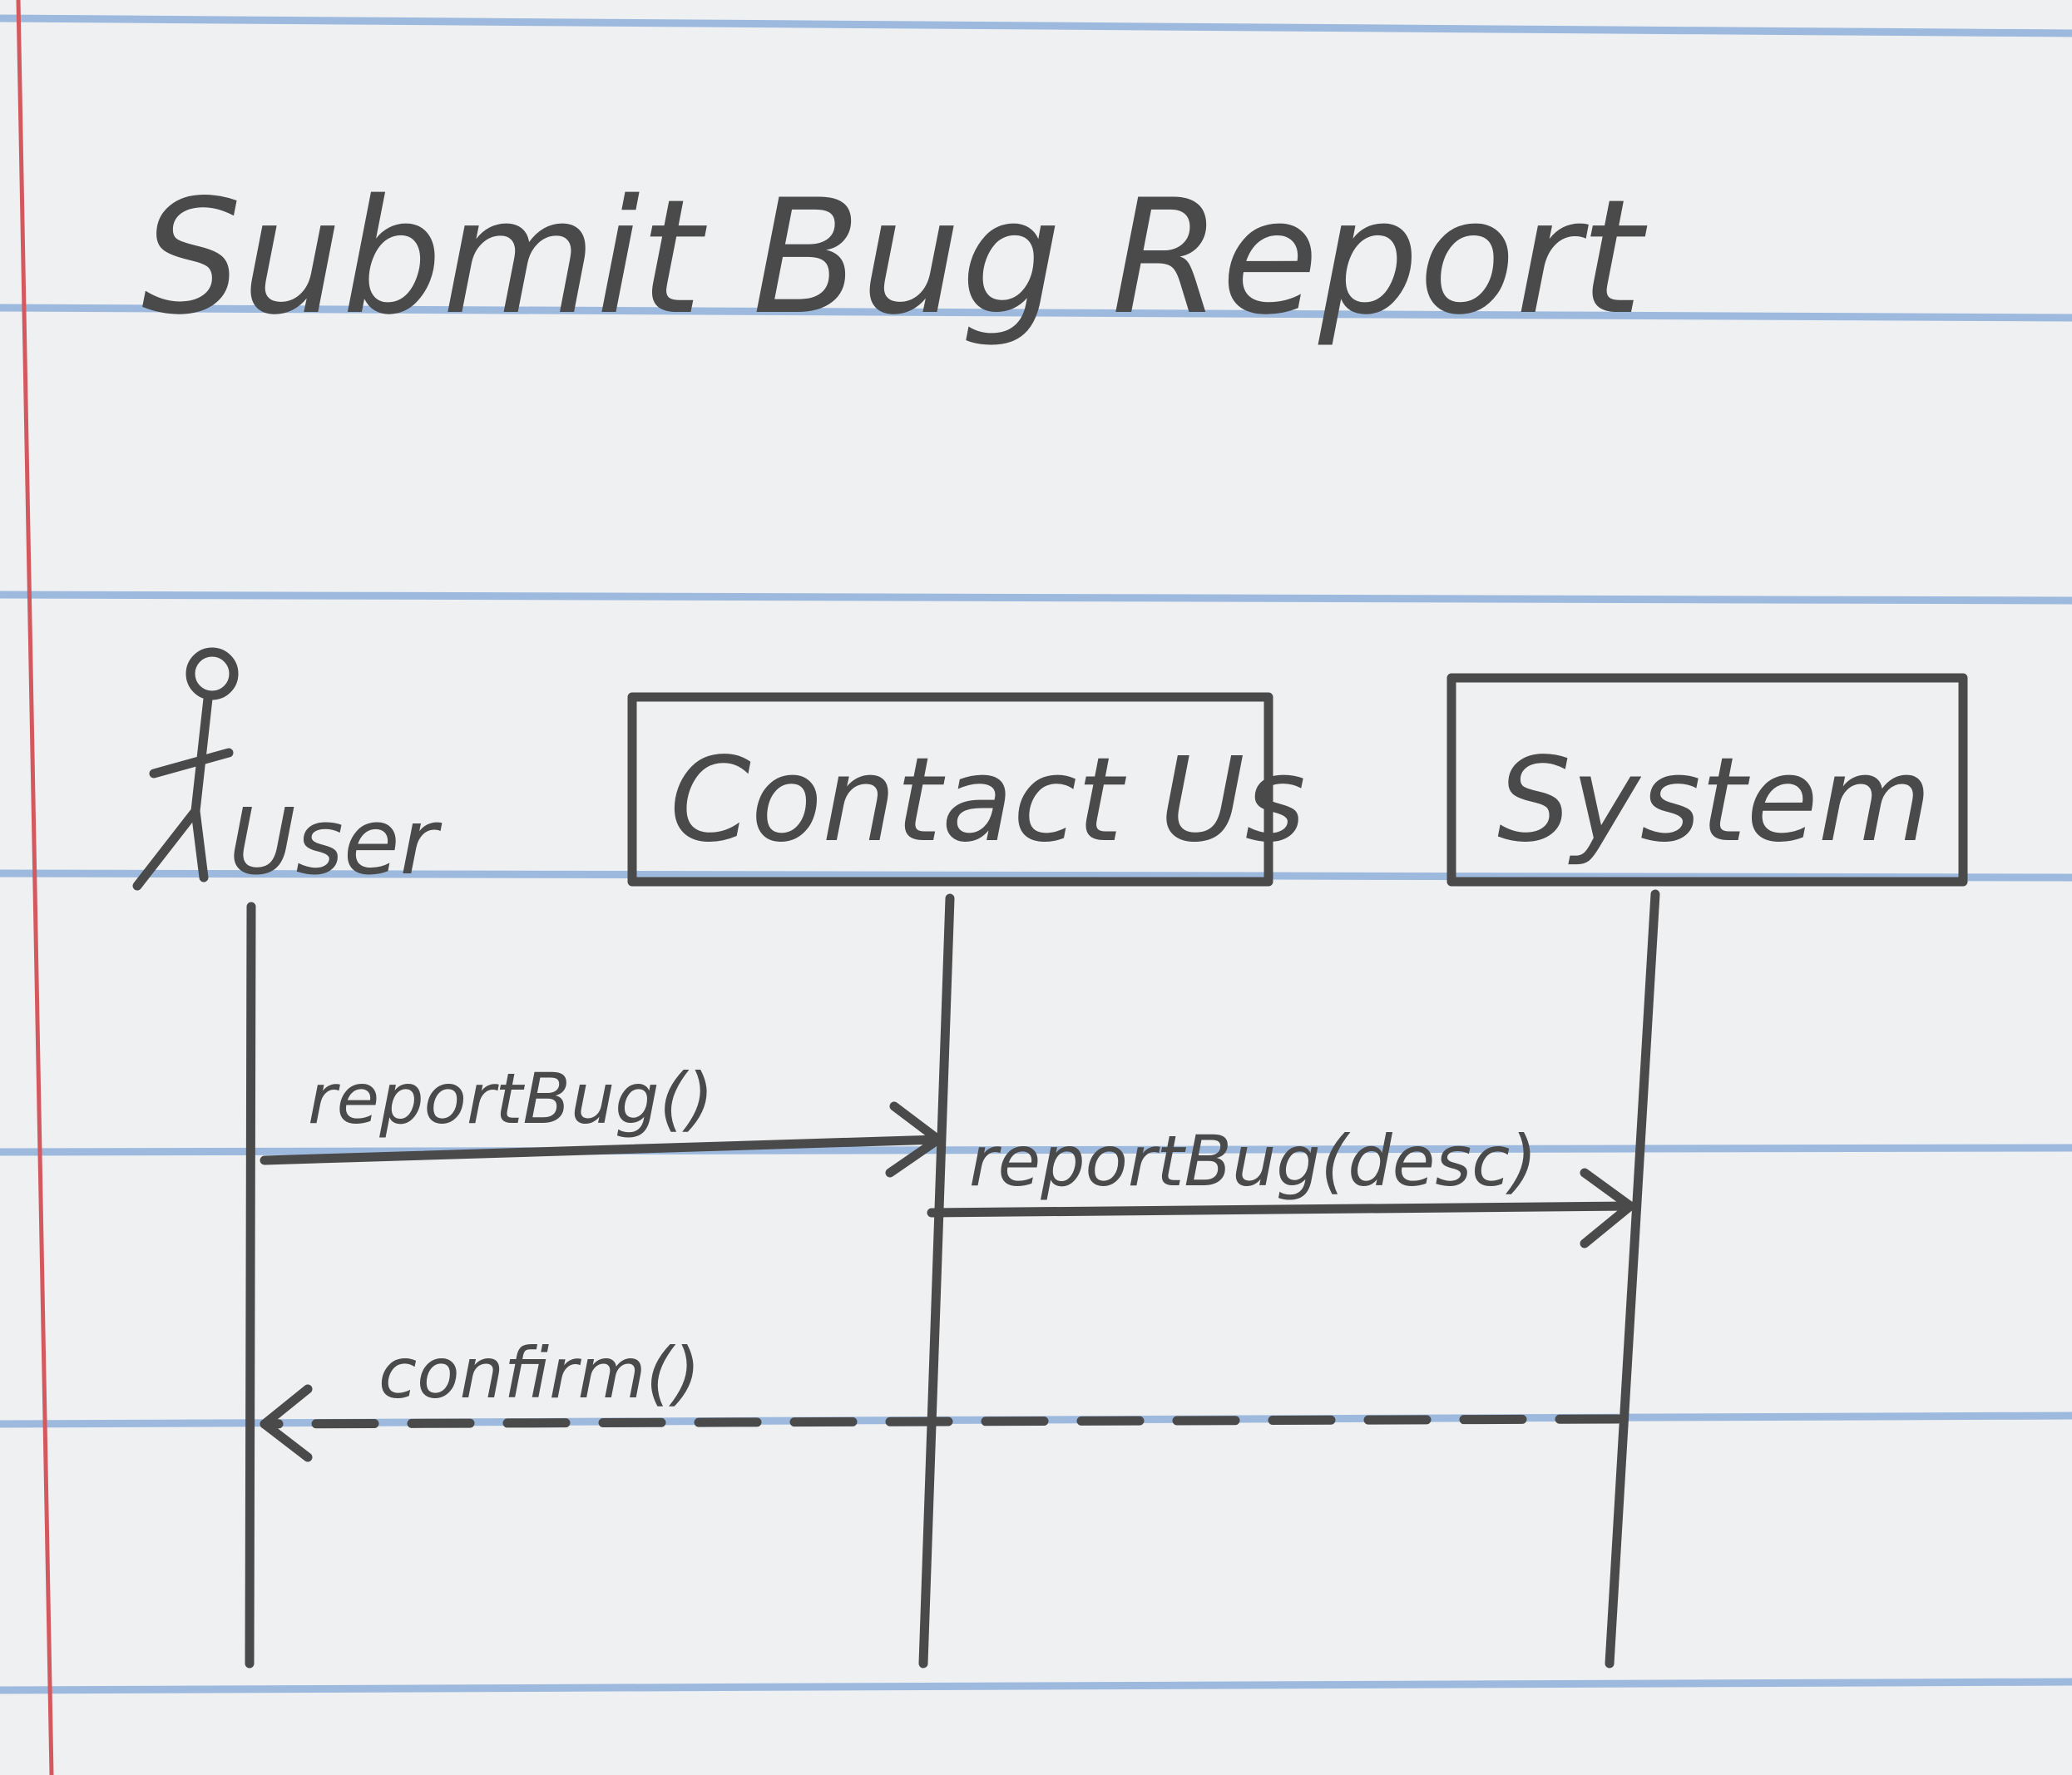 This screenshot has height=1775, width=2072. What do you see at coordinates (937, 1281) in the screenshot?
I see `lifeline-contact-us` at bounding box center [937, 1281].